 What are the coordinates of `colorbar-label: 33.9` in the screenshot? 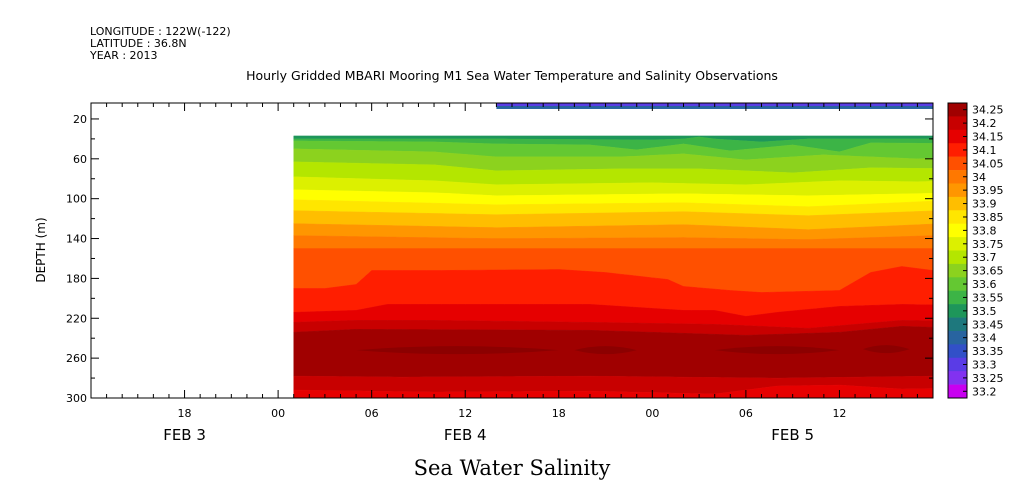 It's located at (984, 204).